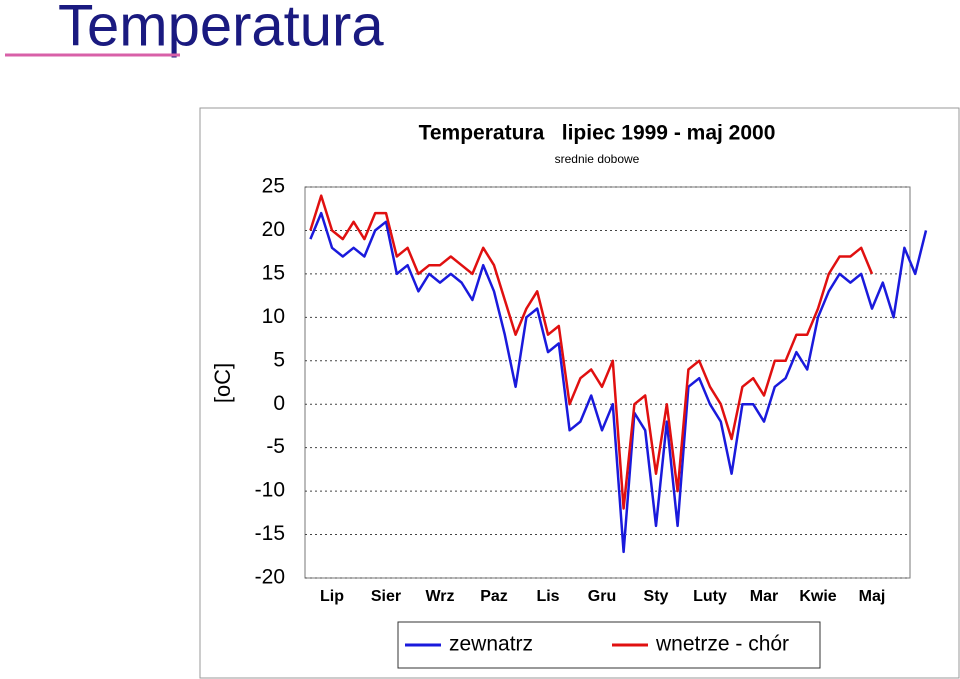 Image resolution: width=960 pixels, height=679 pixels. What do you see at coordinates (439, 596) in the screenshot?
I see `x-tick-label: Wrz` at bounding box center [439, 596].